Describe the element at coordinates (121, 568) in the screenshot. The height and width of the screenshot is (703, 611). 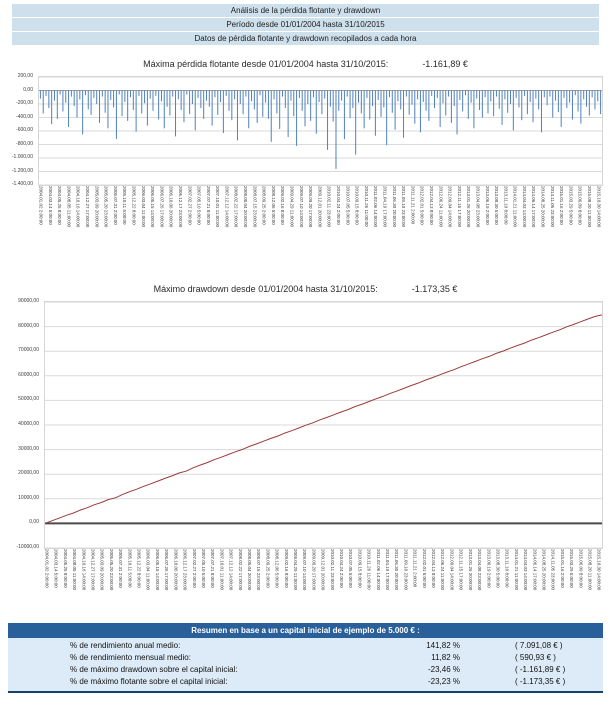
I see `x-tick-label: 2005.07.31 2:00:00` at that location.